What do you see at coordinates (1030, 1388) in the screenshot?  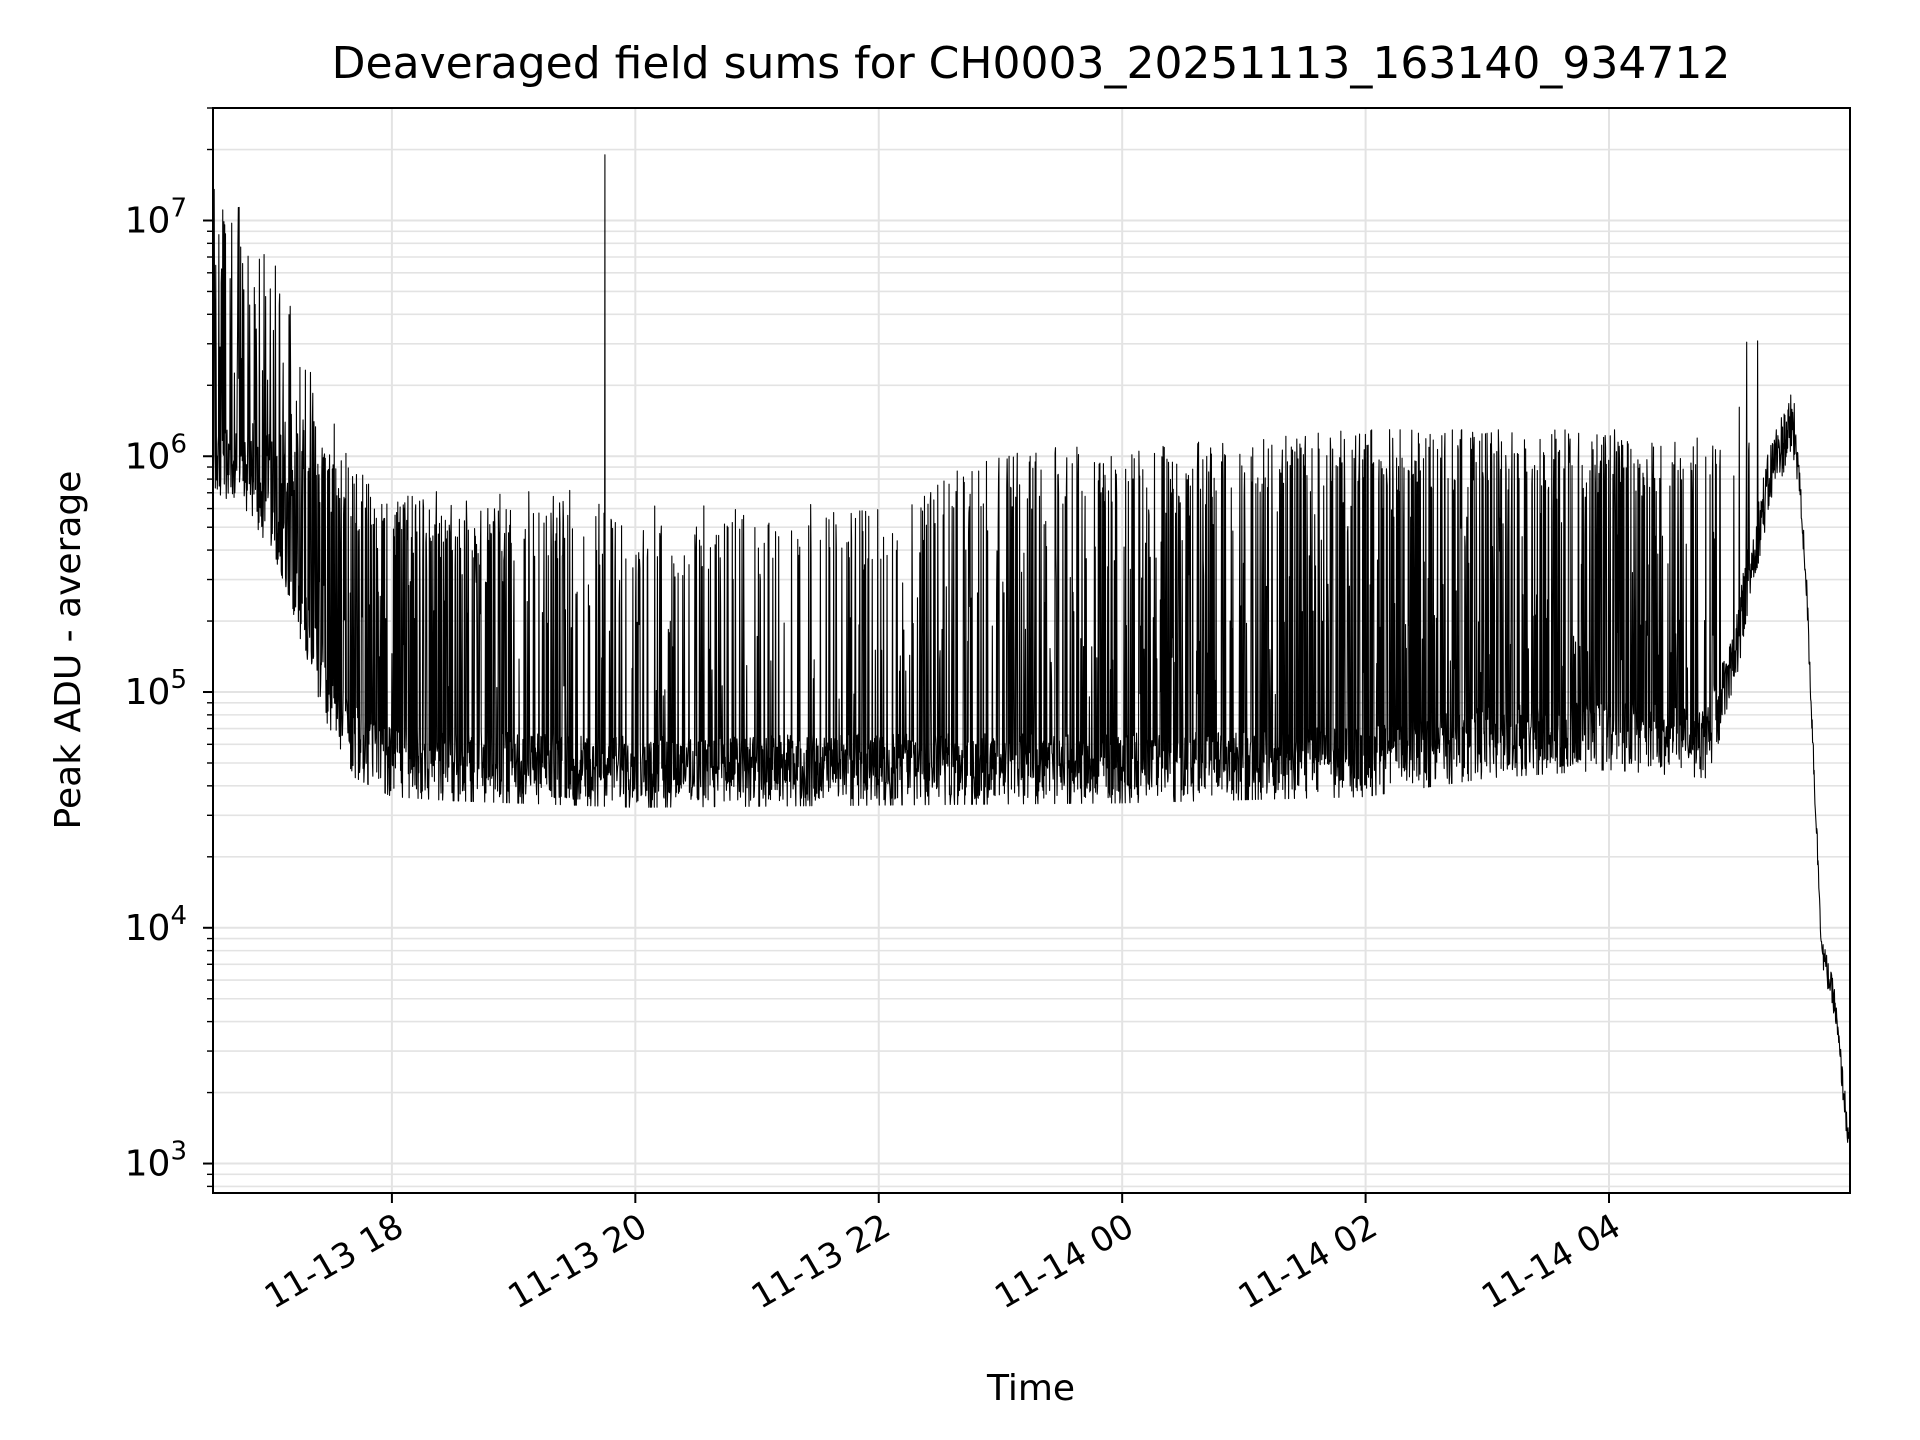 I see `x-axis-label: Time` at bounding box center [1030, 1388].